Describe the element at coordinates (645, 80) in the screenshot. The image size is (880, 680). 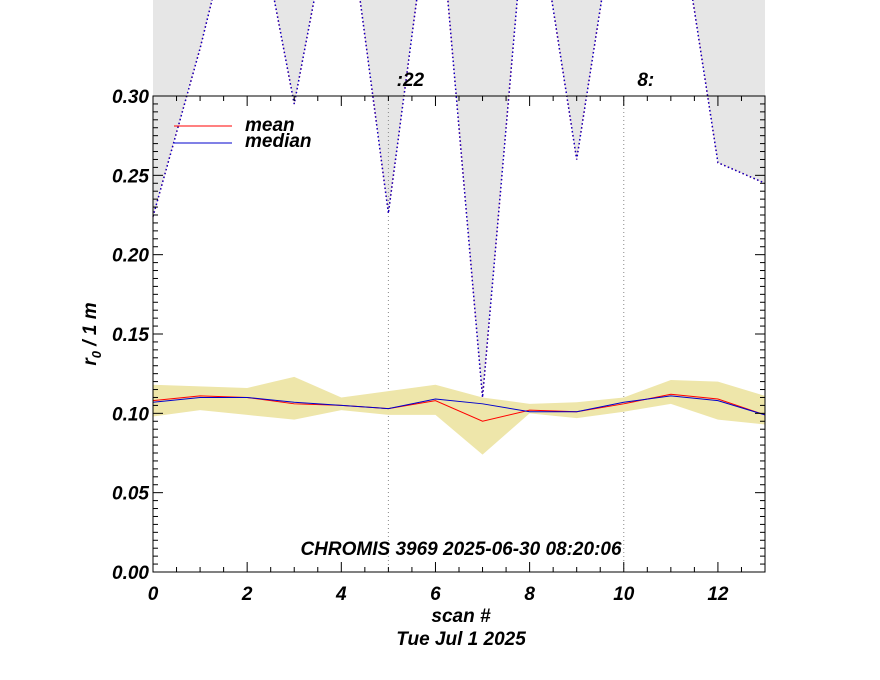
I see `top-time-label: 8:` at that location.